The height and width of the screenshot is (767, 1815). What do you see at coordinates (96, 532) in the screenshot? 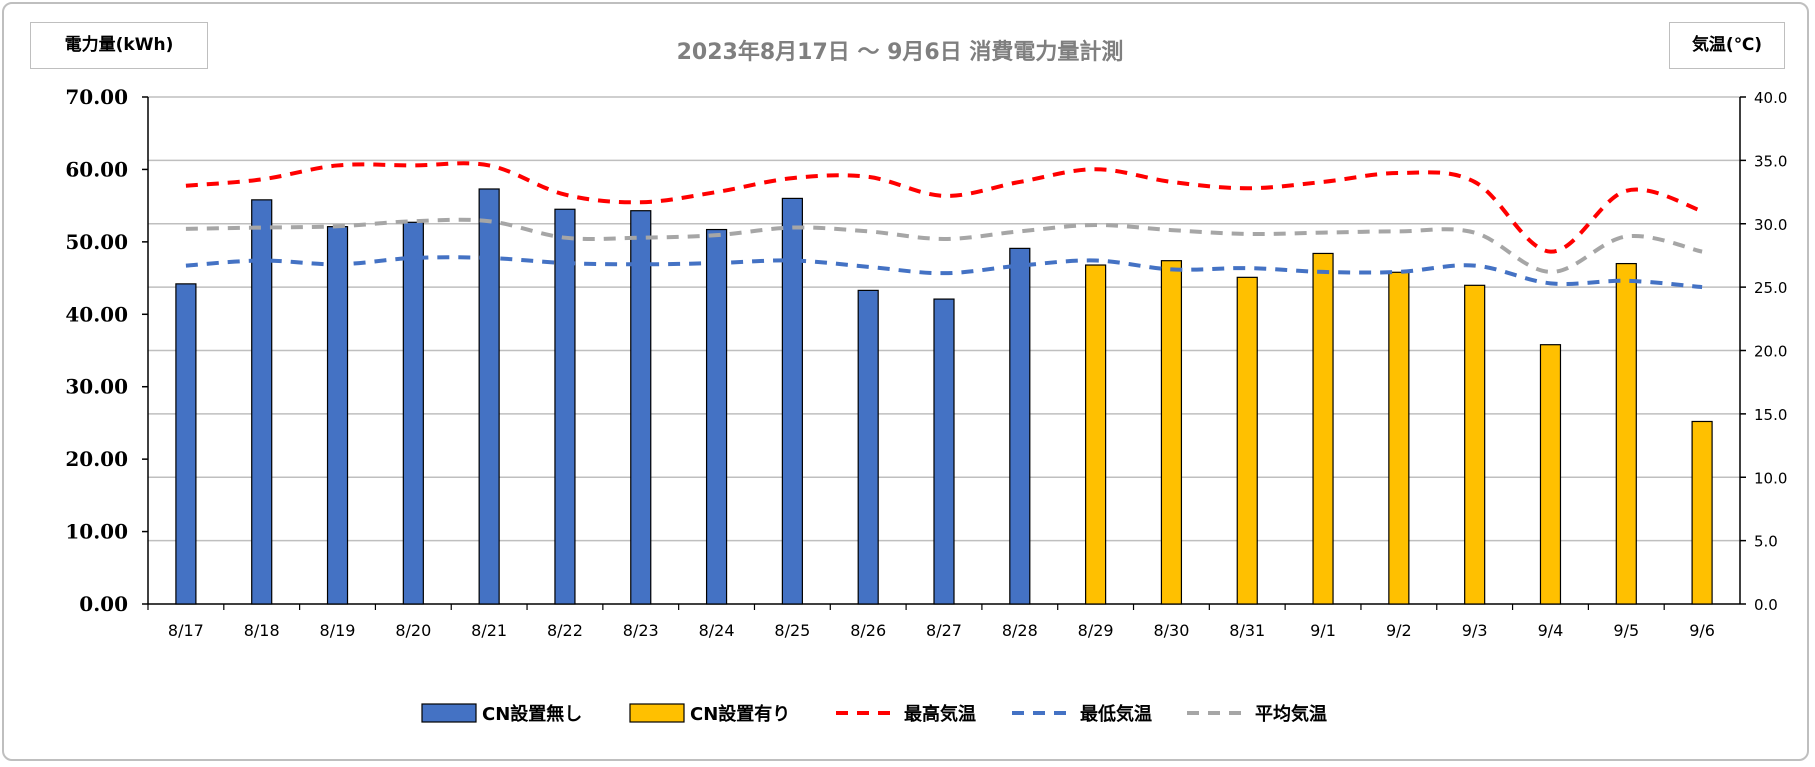
I see `left-axis-tick-label: 10.00` at bounding box center [96, 532].